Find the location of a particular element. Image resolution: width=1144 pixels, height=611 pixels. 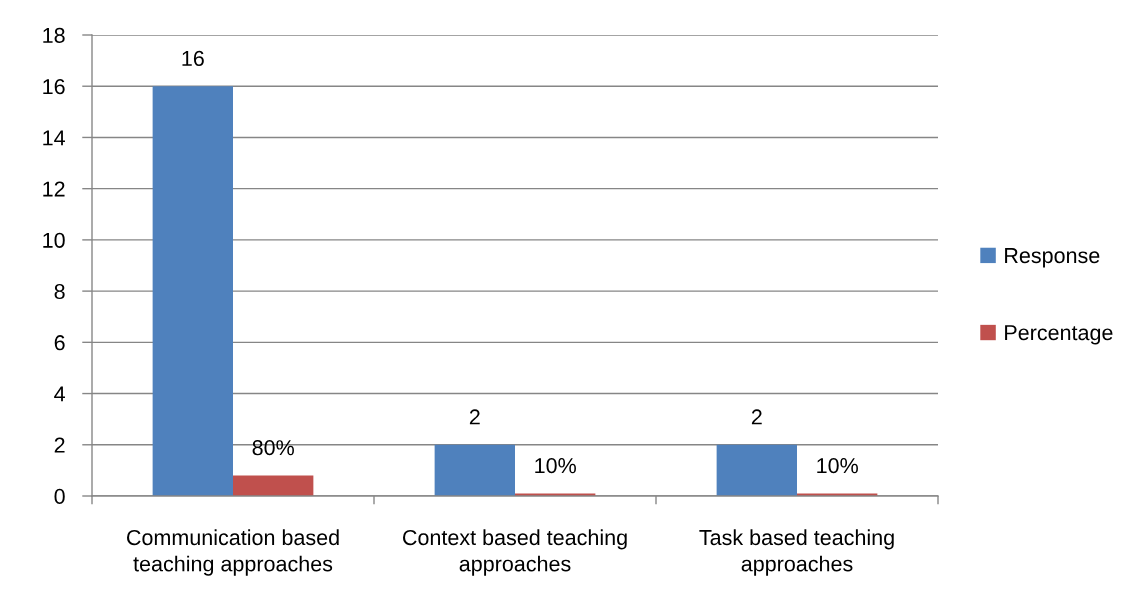

data-label: 80% is located at coordinates (273, 448).